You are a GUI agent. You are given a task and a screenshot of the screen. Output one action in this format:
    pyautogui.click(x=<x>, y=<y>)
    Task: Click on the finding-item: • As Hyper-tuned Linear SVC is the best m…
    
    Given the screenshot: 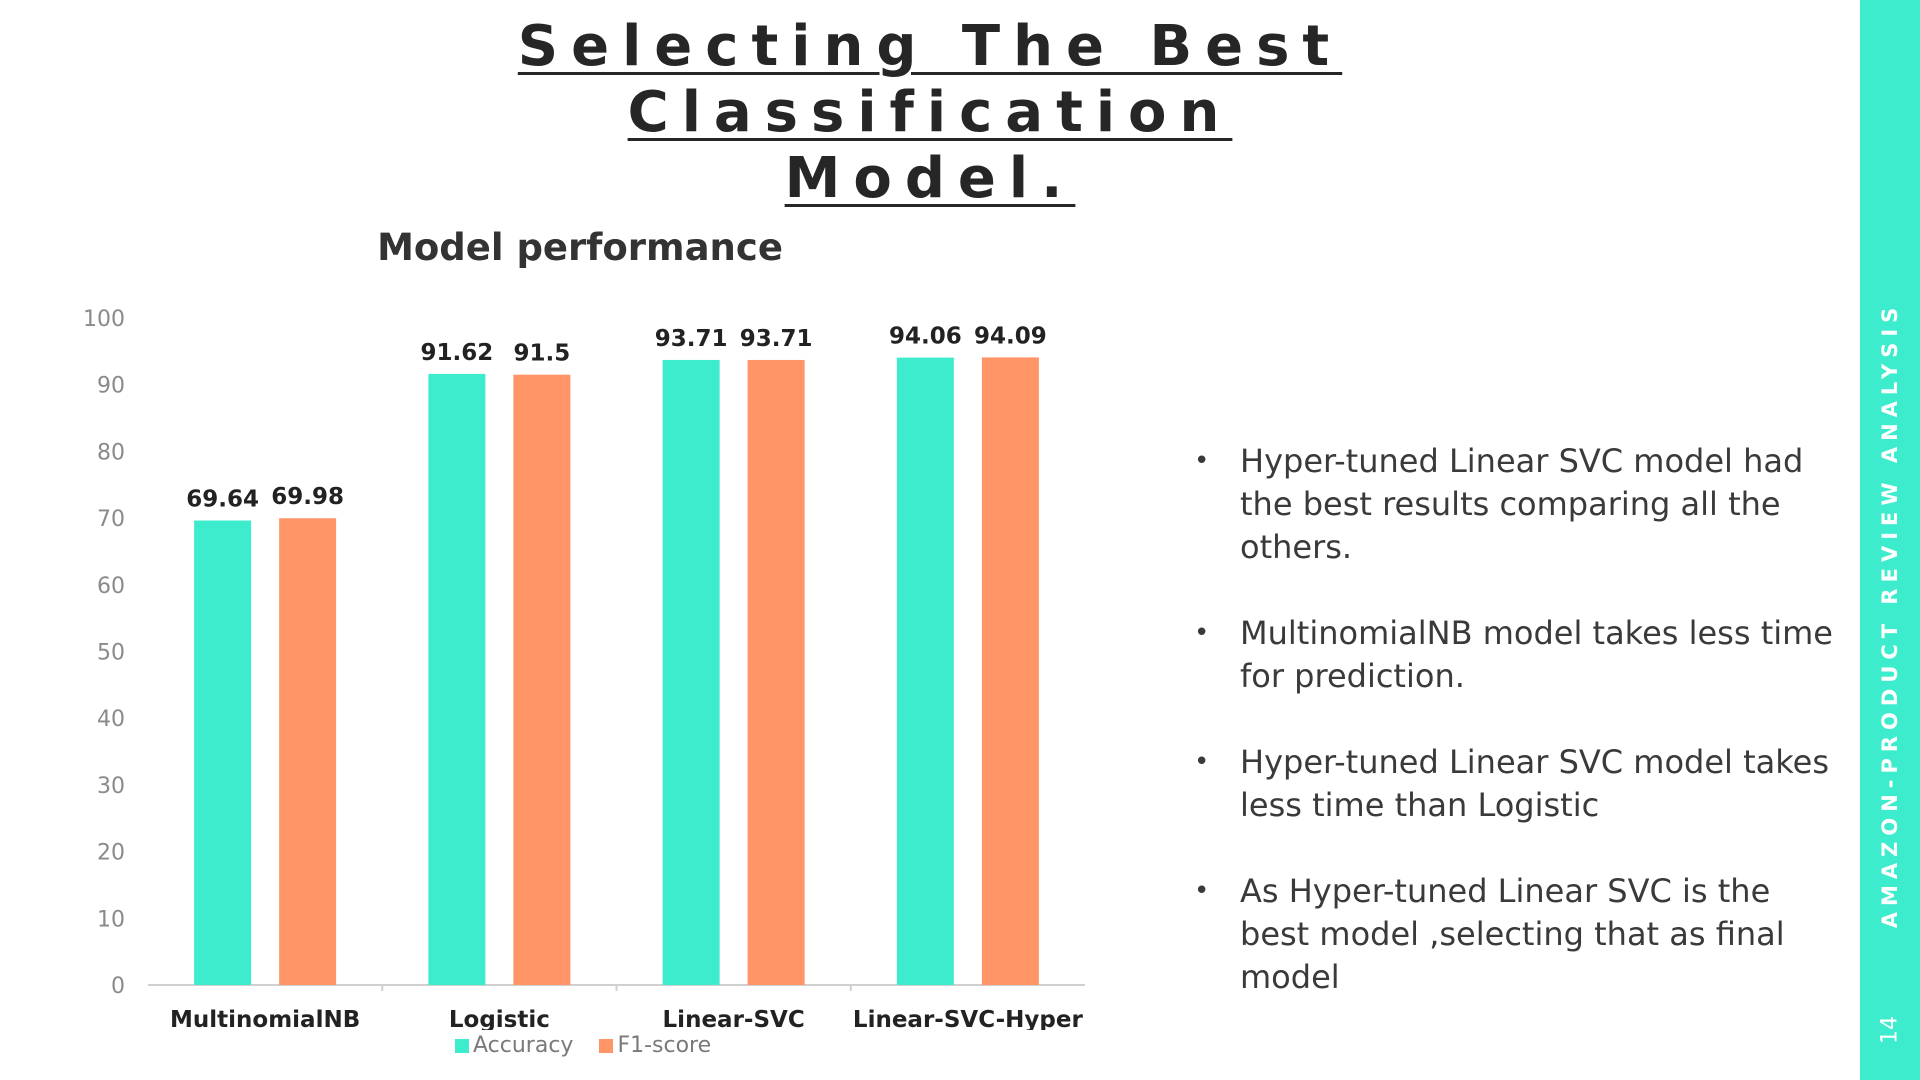 What is the action you would take?
    pyautogui.click(x=1489, y=934)
    